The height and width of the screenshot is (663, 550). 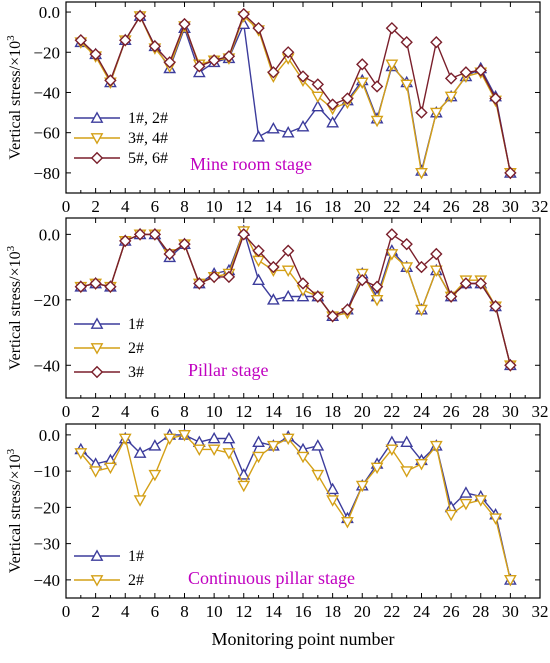 What do you see at coordinates (480, 411) in the screenshot?
I see `x-tick-label: 28` at bounding box center [480, 411].